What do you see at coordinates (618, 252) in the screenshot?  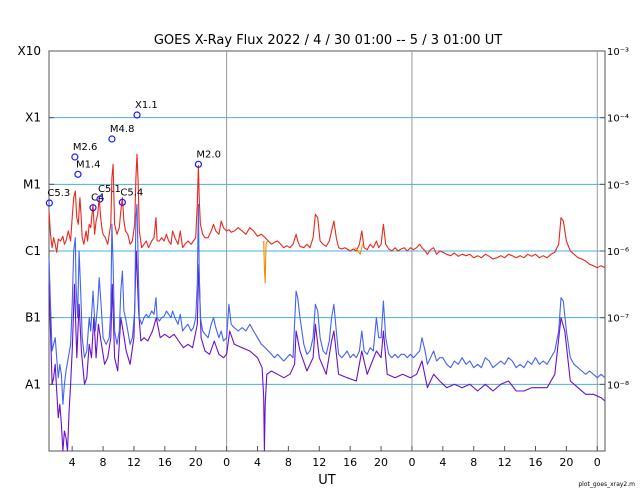 I see `right-axis-label: 10⁻⁶` at bounding box center [618, 252].